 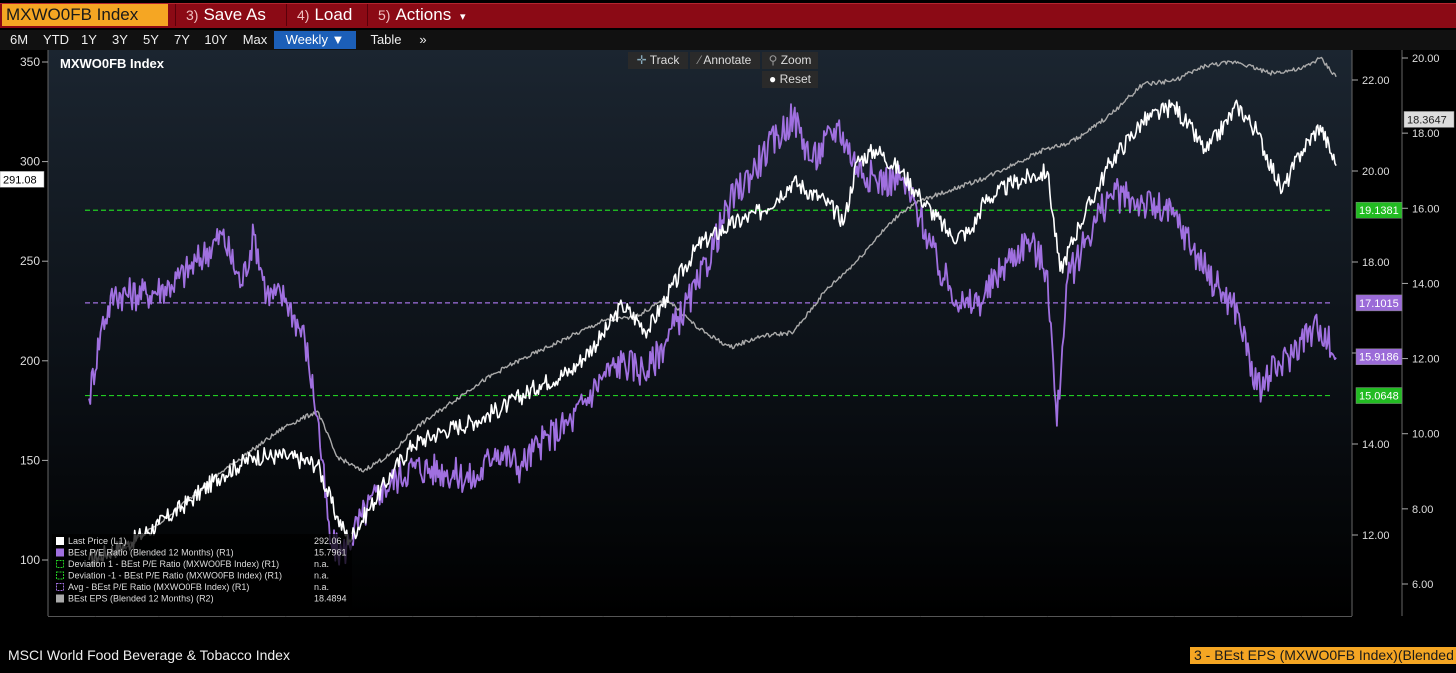 I want to click on eps-tick-label: 20.00, so click(x=1426, y=59).